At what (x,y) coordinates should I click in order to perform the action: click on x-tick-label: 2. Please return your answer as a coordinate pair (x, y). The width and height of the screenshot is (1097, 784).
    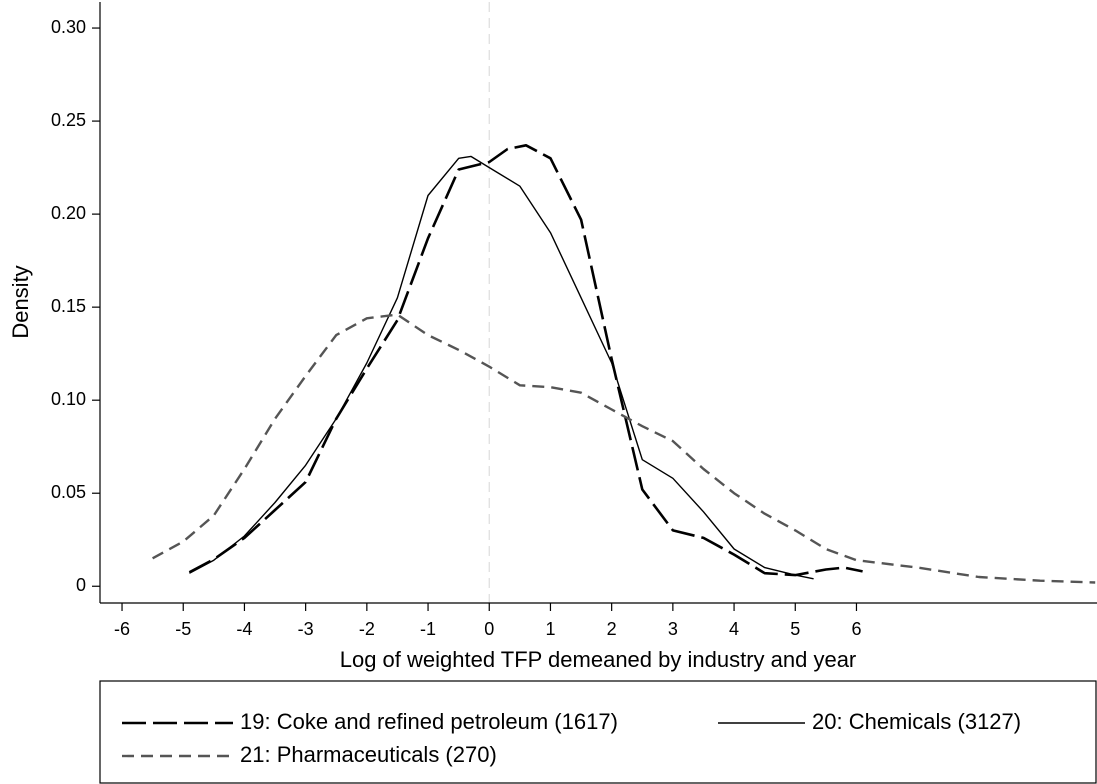
    Looking at the image, I should click on (612, 629).